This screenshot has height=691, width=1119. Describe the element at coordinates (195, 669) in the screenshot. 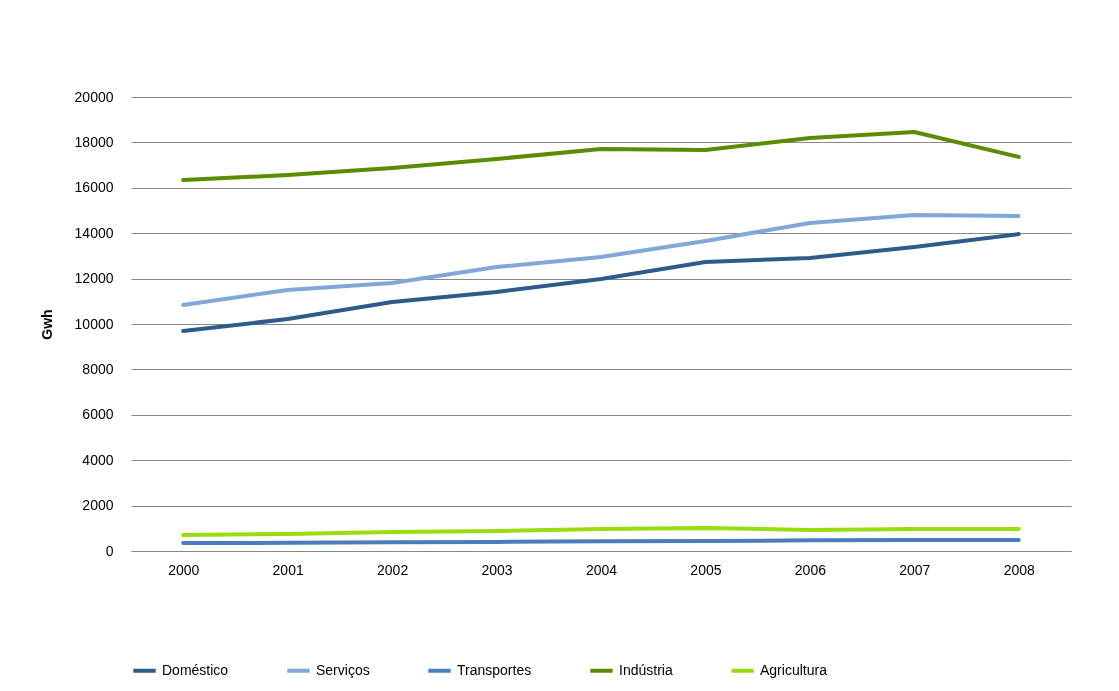

I see `legend-label: Doméstico` at that location.